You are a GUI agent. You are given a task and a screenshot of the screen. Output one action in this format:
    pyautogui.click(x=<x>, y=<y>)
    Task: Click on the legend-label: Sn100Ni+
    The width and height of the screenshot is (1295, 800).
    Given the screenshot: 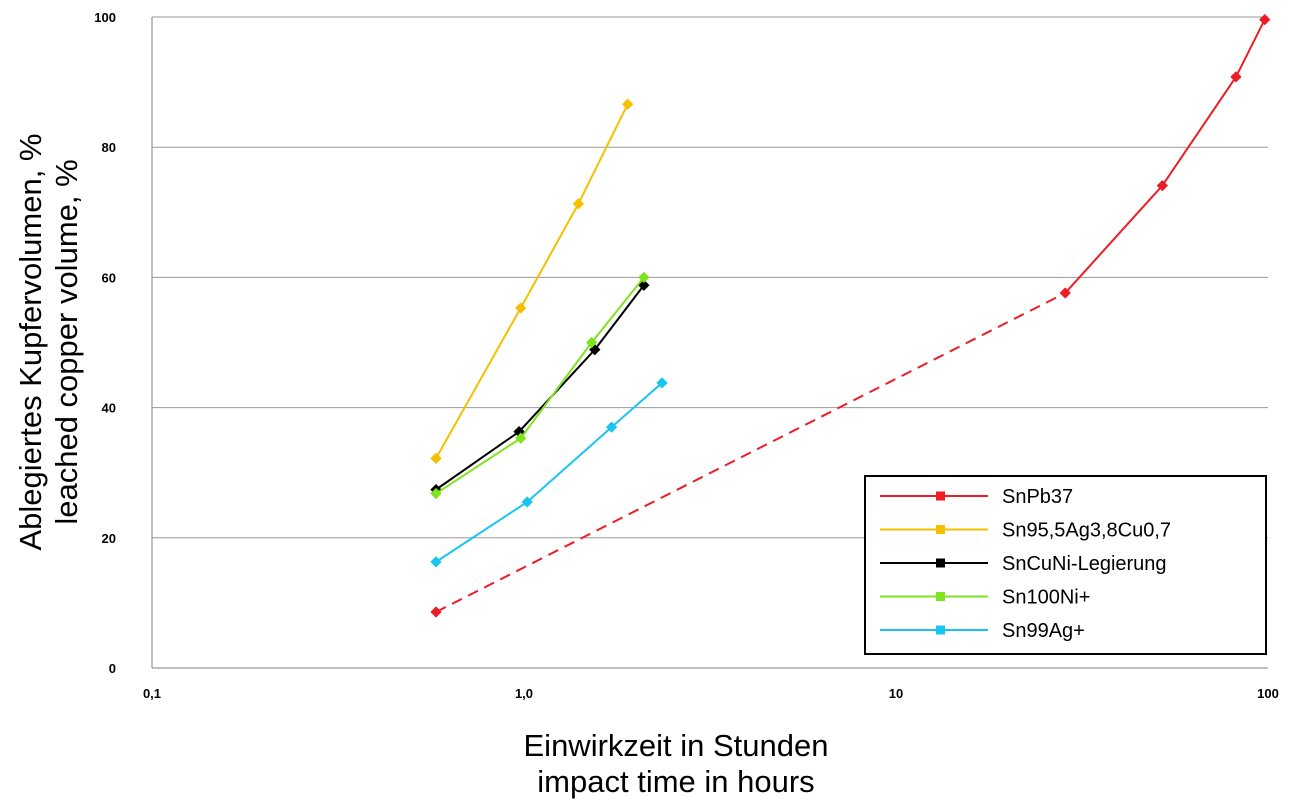 What is the action you would take?
    pyautogui.click(x=1046, y=598)
    